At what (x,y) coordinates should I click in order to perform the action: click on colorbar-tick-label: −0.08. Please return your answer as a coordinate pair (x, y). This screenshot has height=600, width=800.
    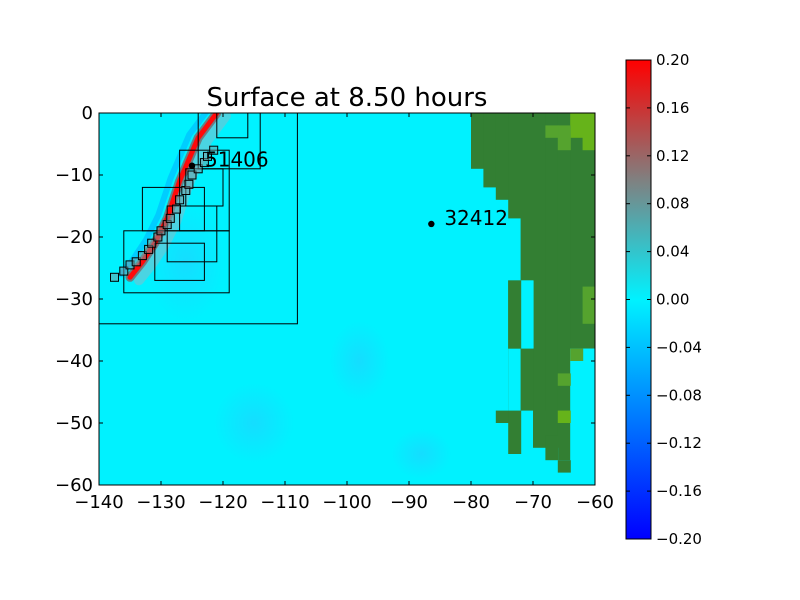
    Looking at the image, I should click on (679, 395).